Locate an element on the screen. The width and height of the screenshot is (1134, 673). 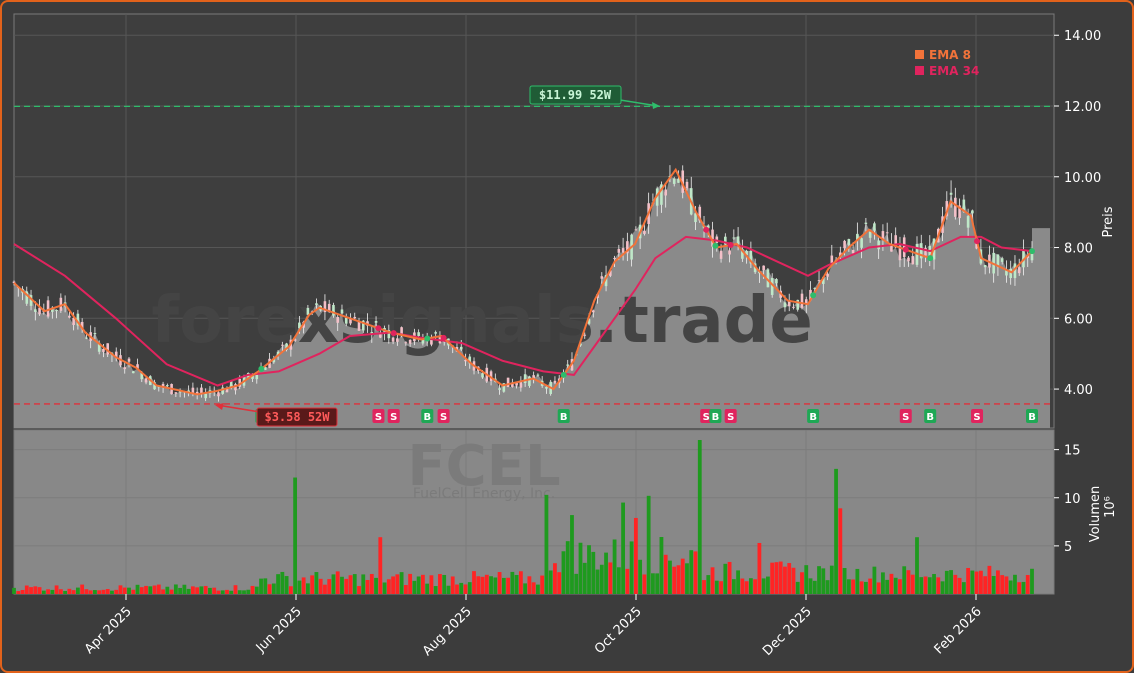
low-arrow is located at coordinates (238, 408).